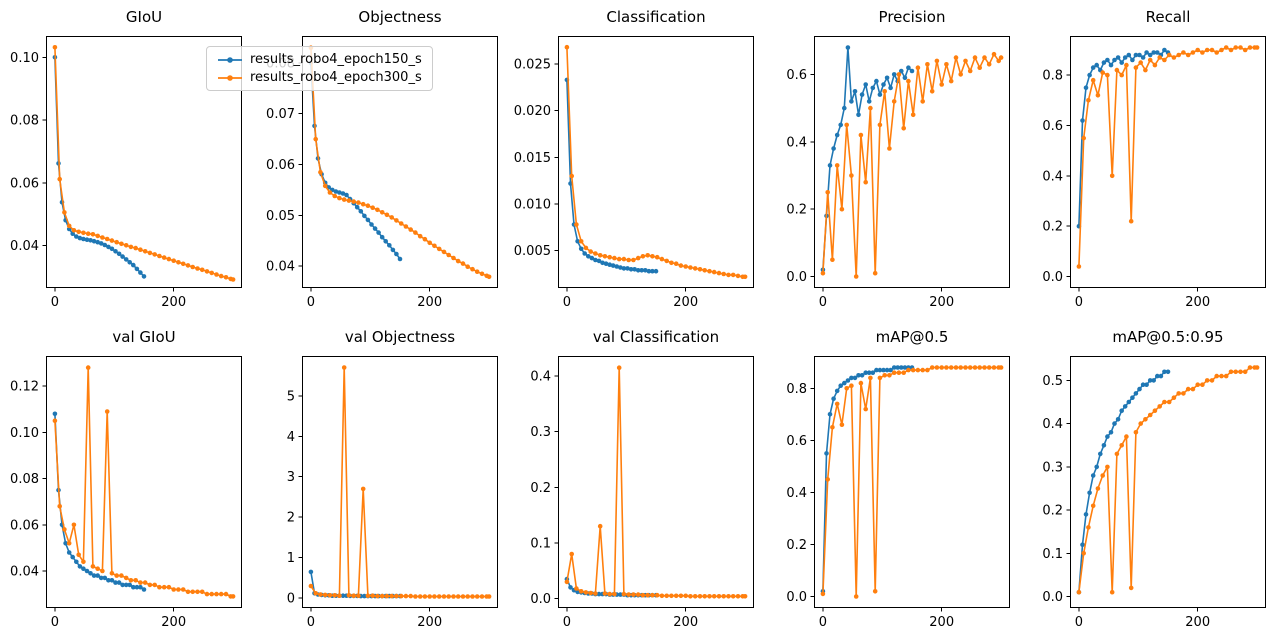 This screenshot has width=1280, height=640. Describe the element at coordinates (532, 158) in the screenshot. I see `svg-text: 0.015` at that location.